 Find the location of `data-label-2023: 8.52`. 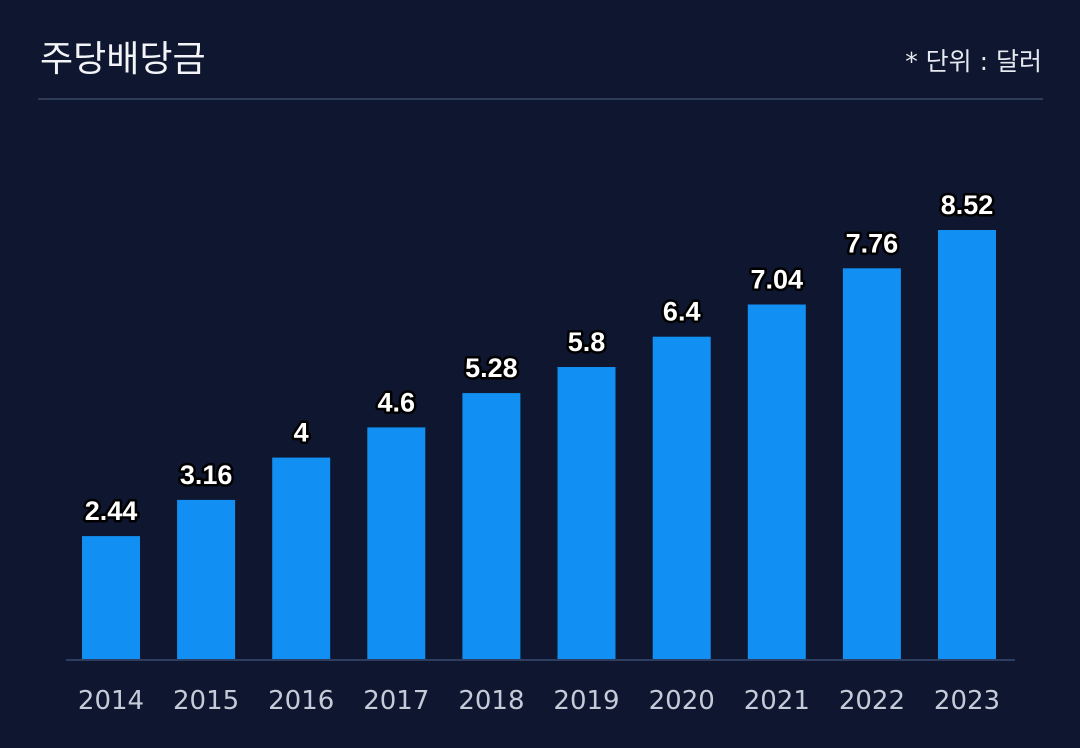

data-label-2023: 8.52 is located at coordinates (967, 205).